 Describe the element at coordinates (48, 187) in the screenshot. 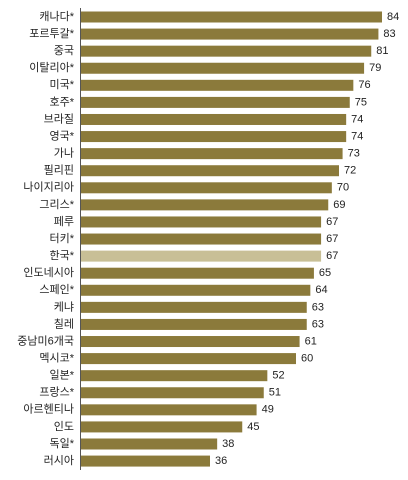

I see `category-label: 나이지리아` at that location.